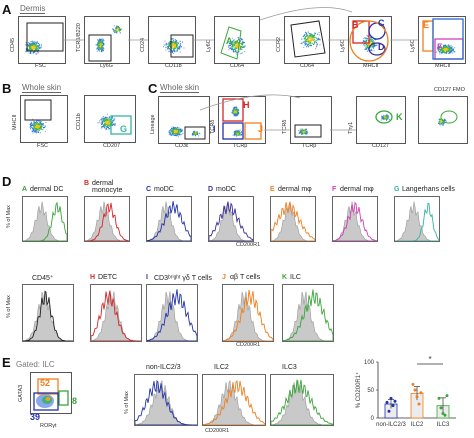 The height and width of the screenshot is (438, 474). What do you see at coordinates (242, 119) in the screenshot?
I see `c-plot-2-svg` at bounding box center [242, 119].